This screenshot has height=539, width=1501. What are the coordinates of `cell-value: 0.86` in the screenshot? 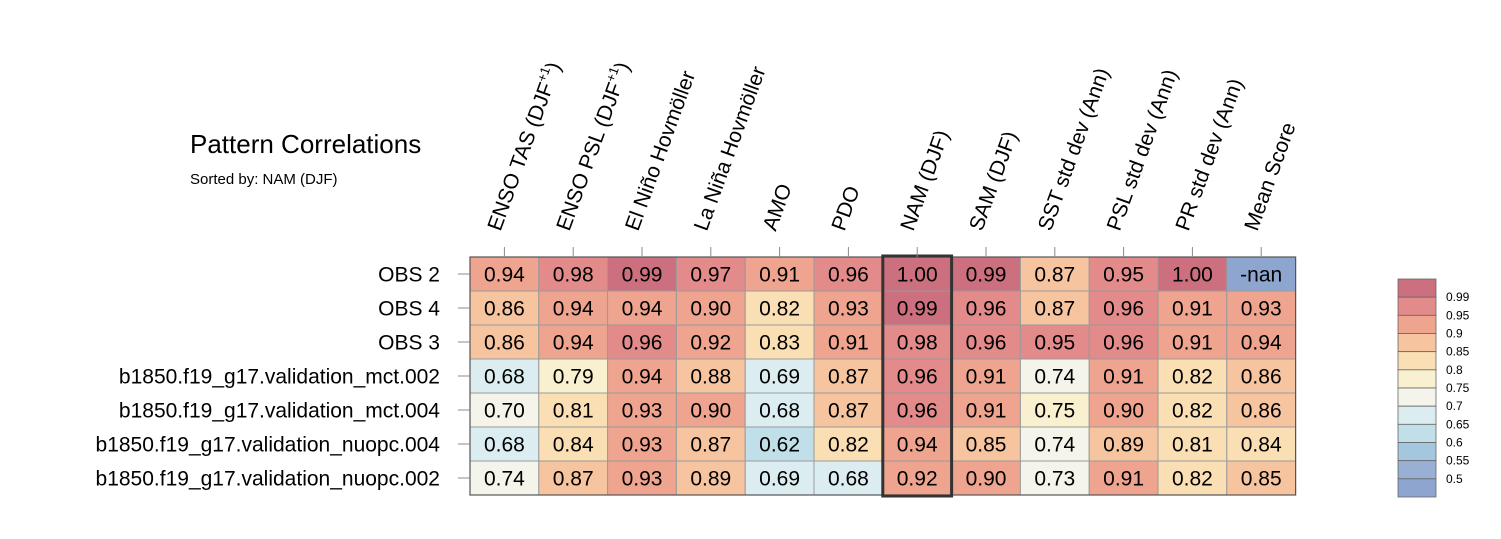 It's located at (1261, 377).